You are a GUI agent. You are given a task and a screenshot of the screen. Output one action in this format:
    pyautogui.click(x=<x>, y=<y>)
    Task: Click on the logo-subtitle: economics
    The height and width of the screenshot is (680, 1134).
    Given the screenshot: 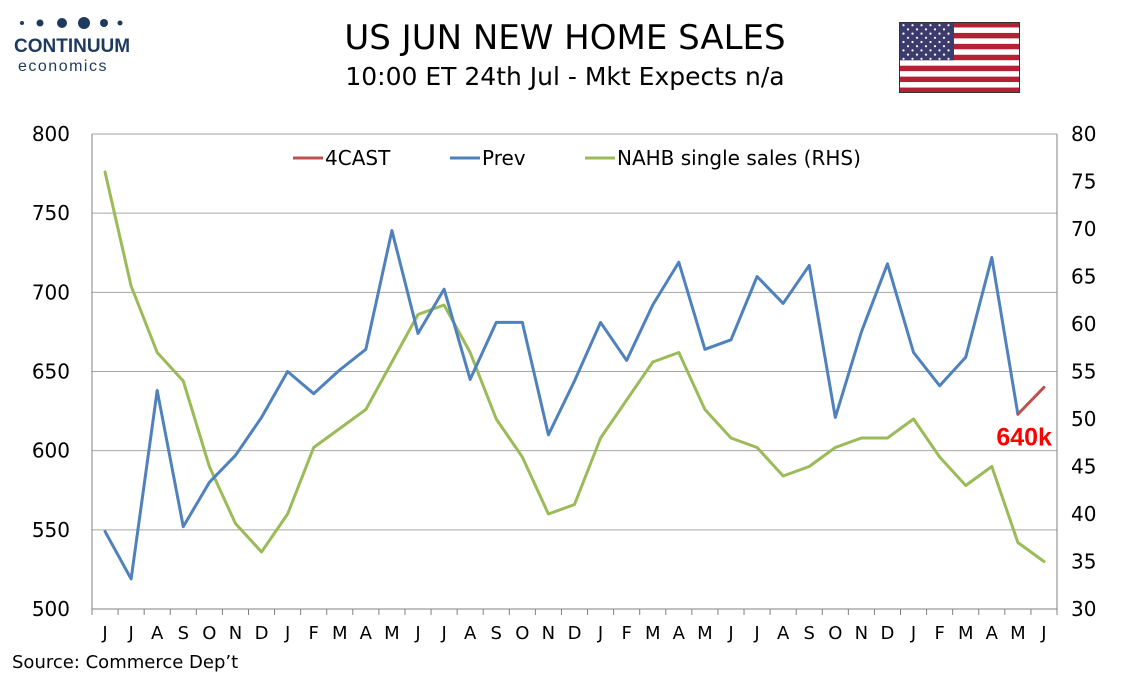 What is the action you would take?
    pyautogui.click(x=63, y=66)
    